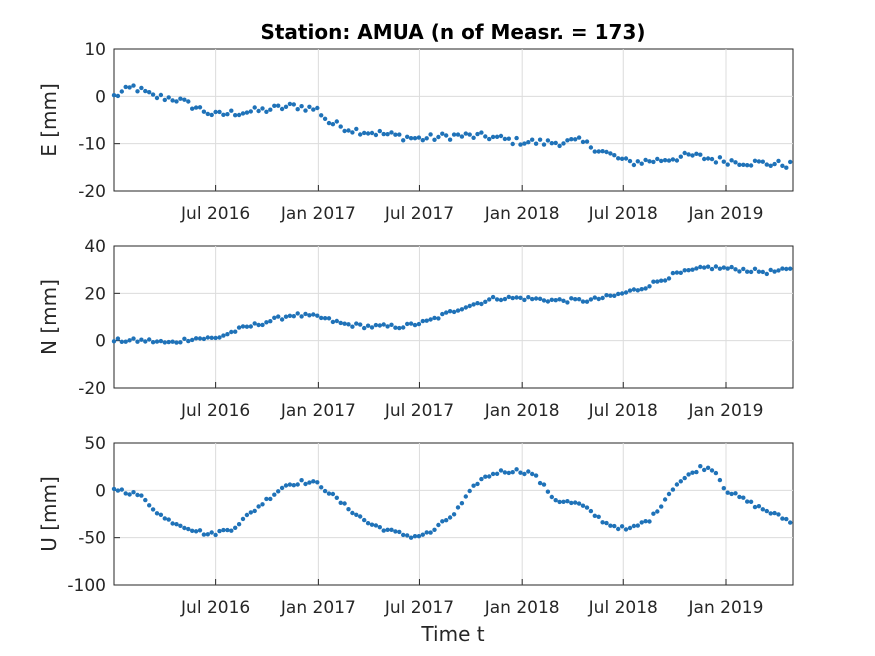 This screenshot has width=875, height=656. What do you see at coordinates (623, 608) in the screenshot?
I see `up-x-tick-label: Jul 2018` at bounding box center [623, 608].